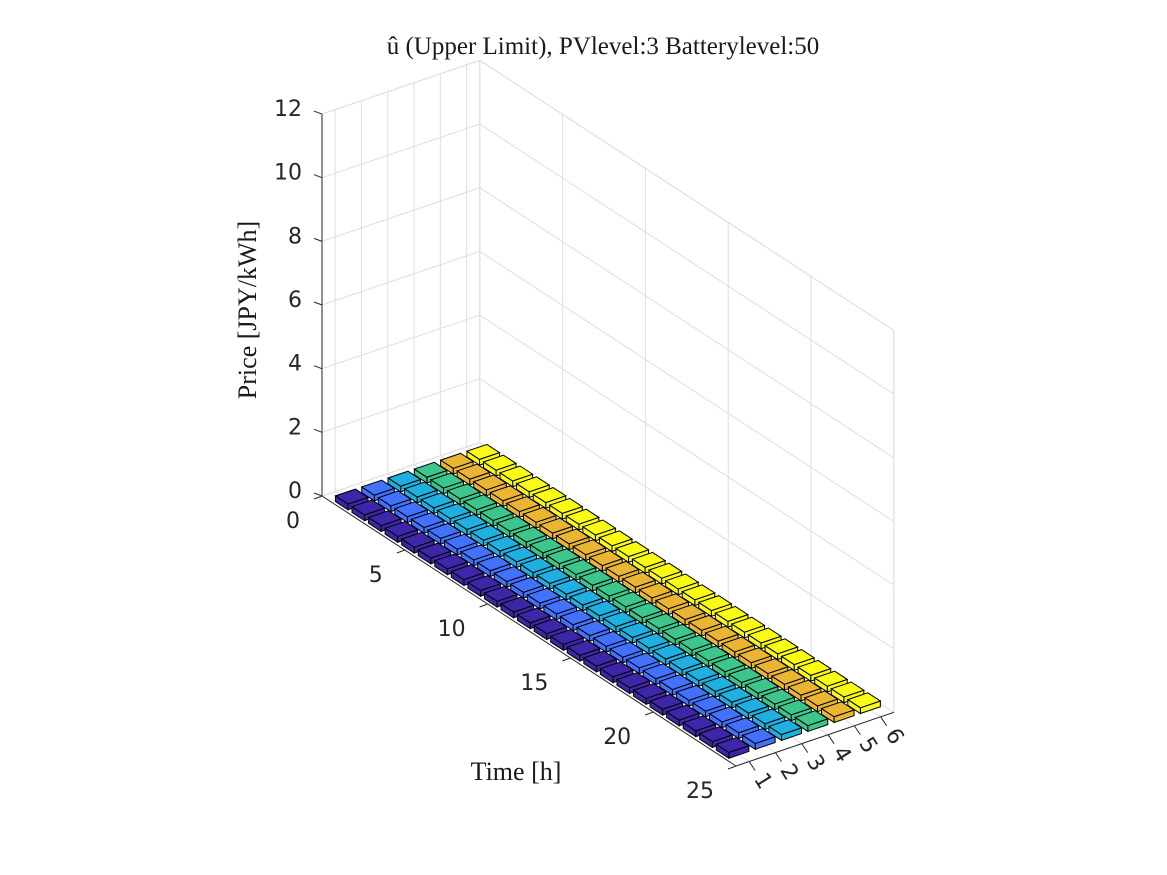 This screenshot has height=875, width=1167. What do you see at coordinates (295, 236) in the screenshot?
I see `z-tick-label: 8` at bounding box center [295, 236].